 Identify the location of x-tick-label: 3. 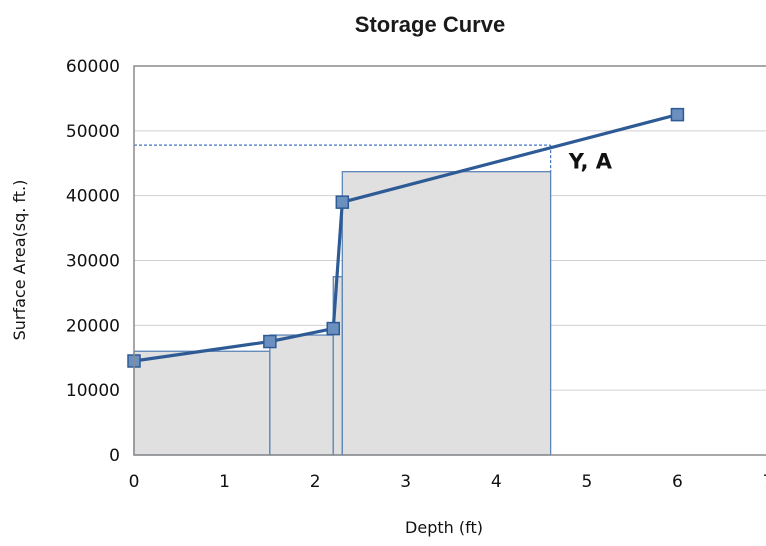
(405, 482).